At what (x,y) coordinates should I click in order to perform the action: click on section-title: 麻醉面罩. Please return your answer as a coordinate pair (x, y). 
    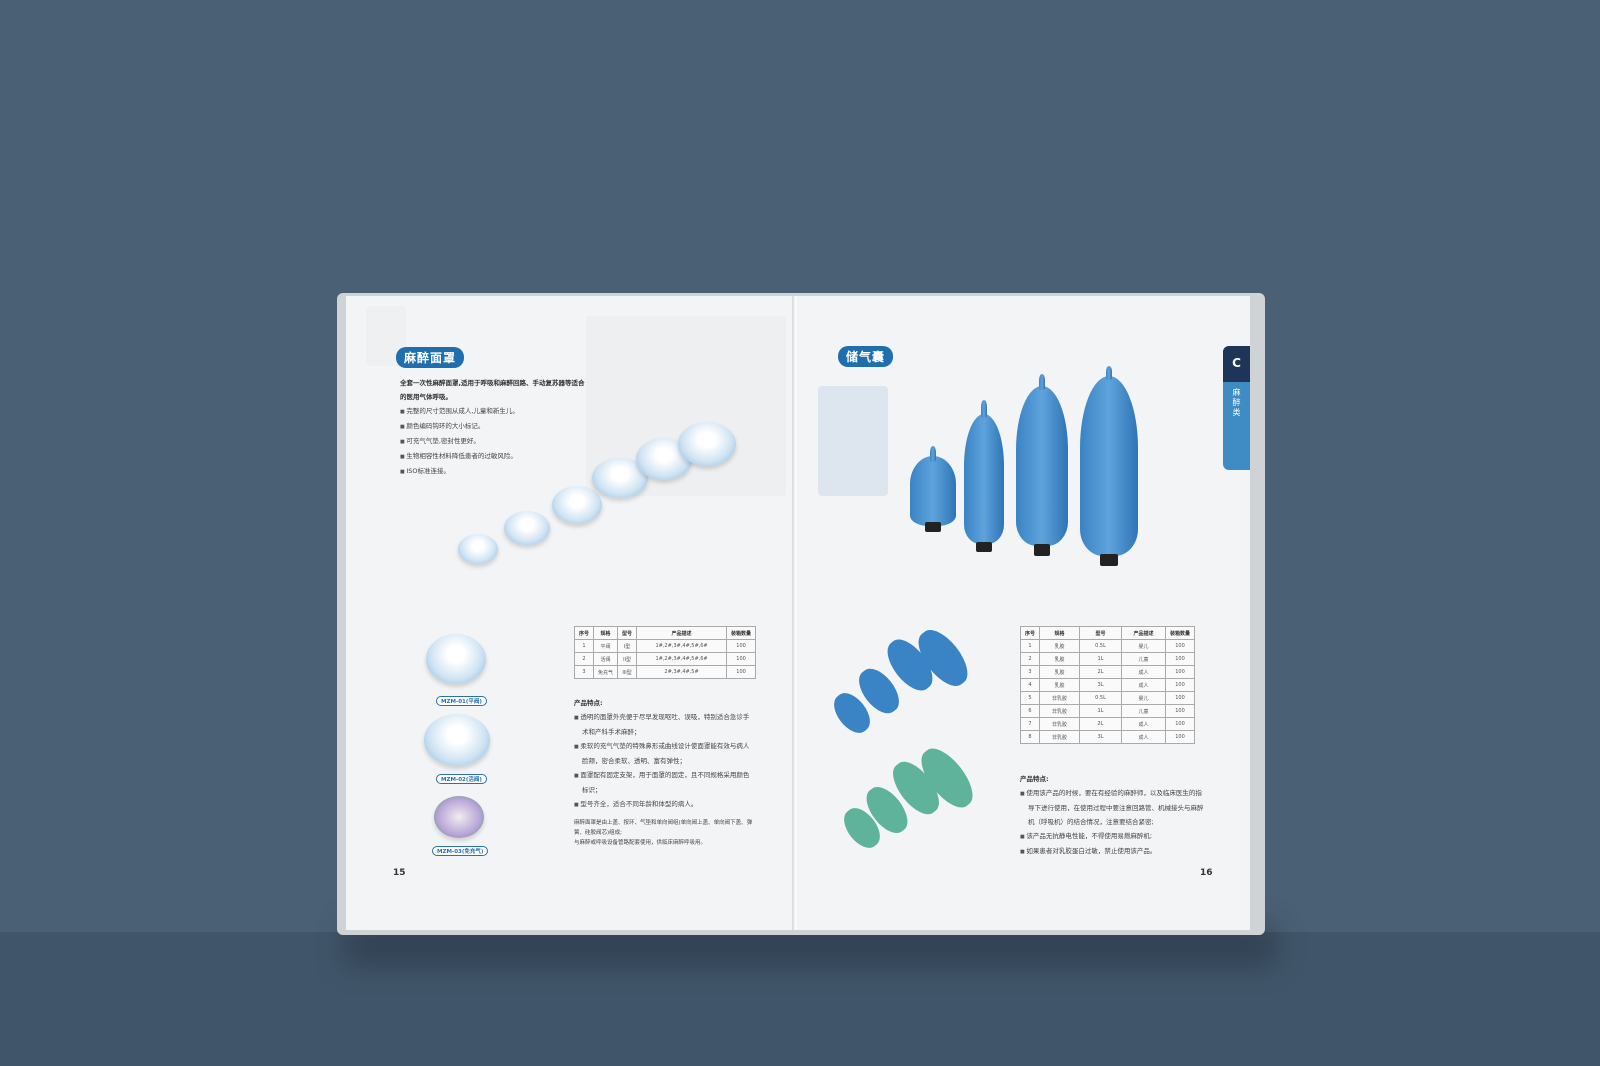
    Looking at the image, I should click on (430, 357).